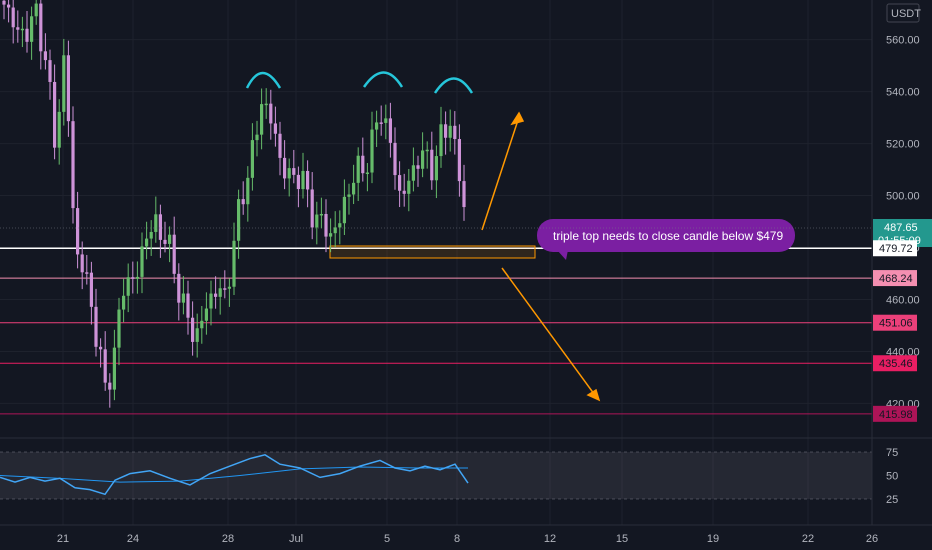 This screenshot has height=550, width=932. What do you see at coordinates (387, 539) in the screenshot?
I see `time-tick-label: 5` at bounding box center [387, 539].